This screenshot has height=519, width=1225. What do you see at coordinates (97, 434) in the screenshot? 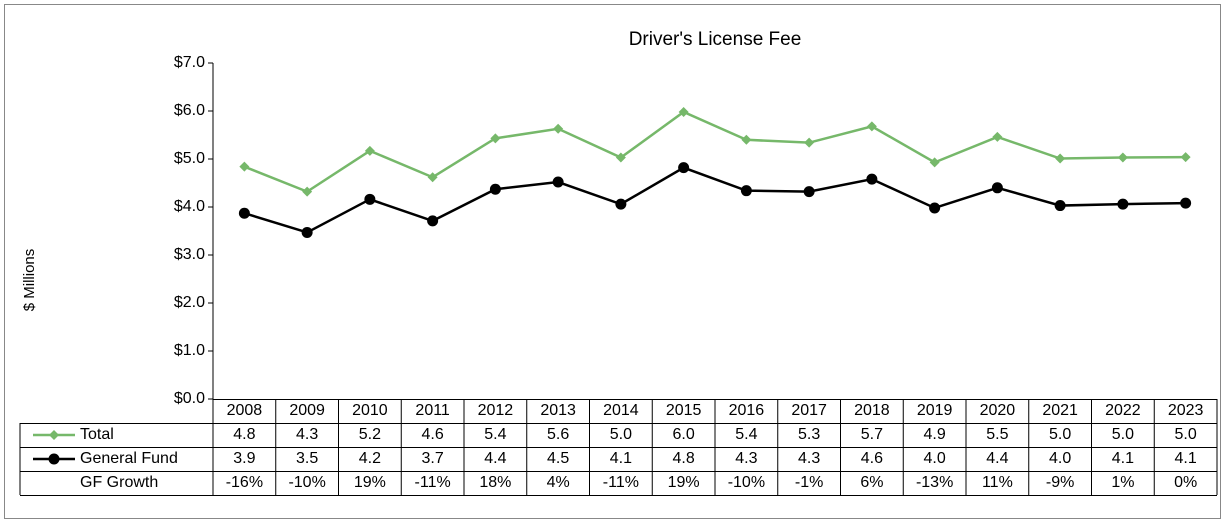
I see `legend-label: Total` at bounding box center [97, 434].